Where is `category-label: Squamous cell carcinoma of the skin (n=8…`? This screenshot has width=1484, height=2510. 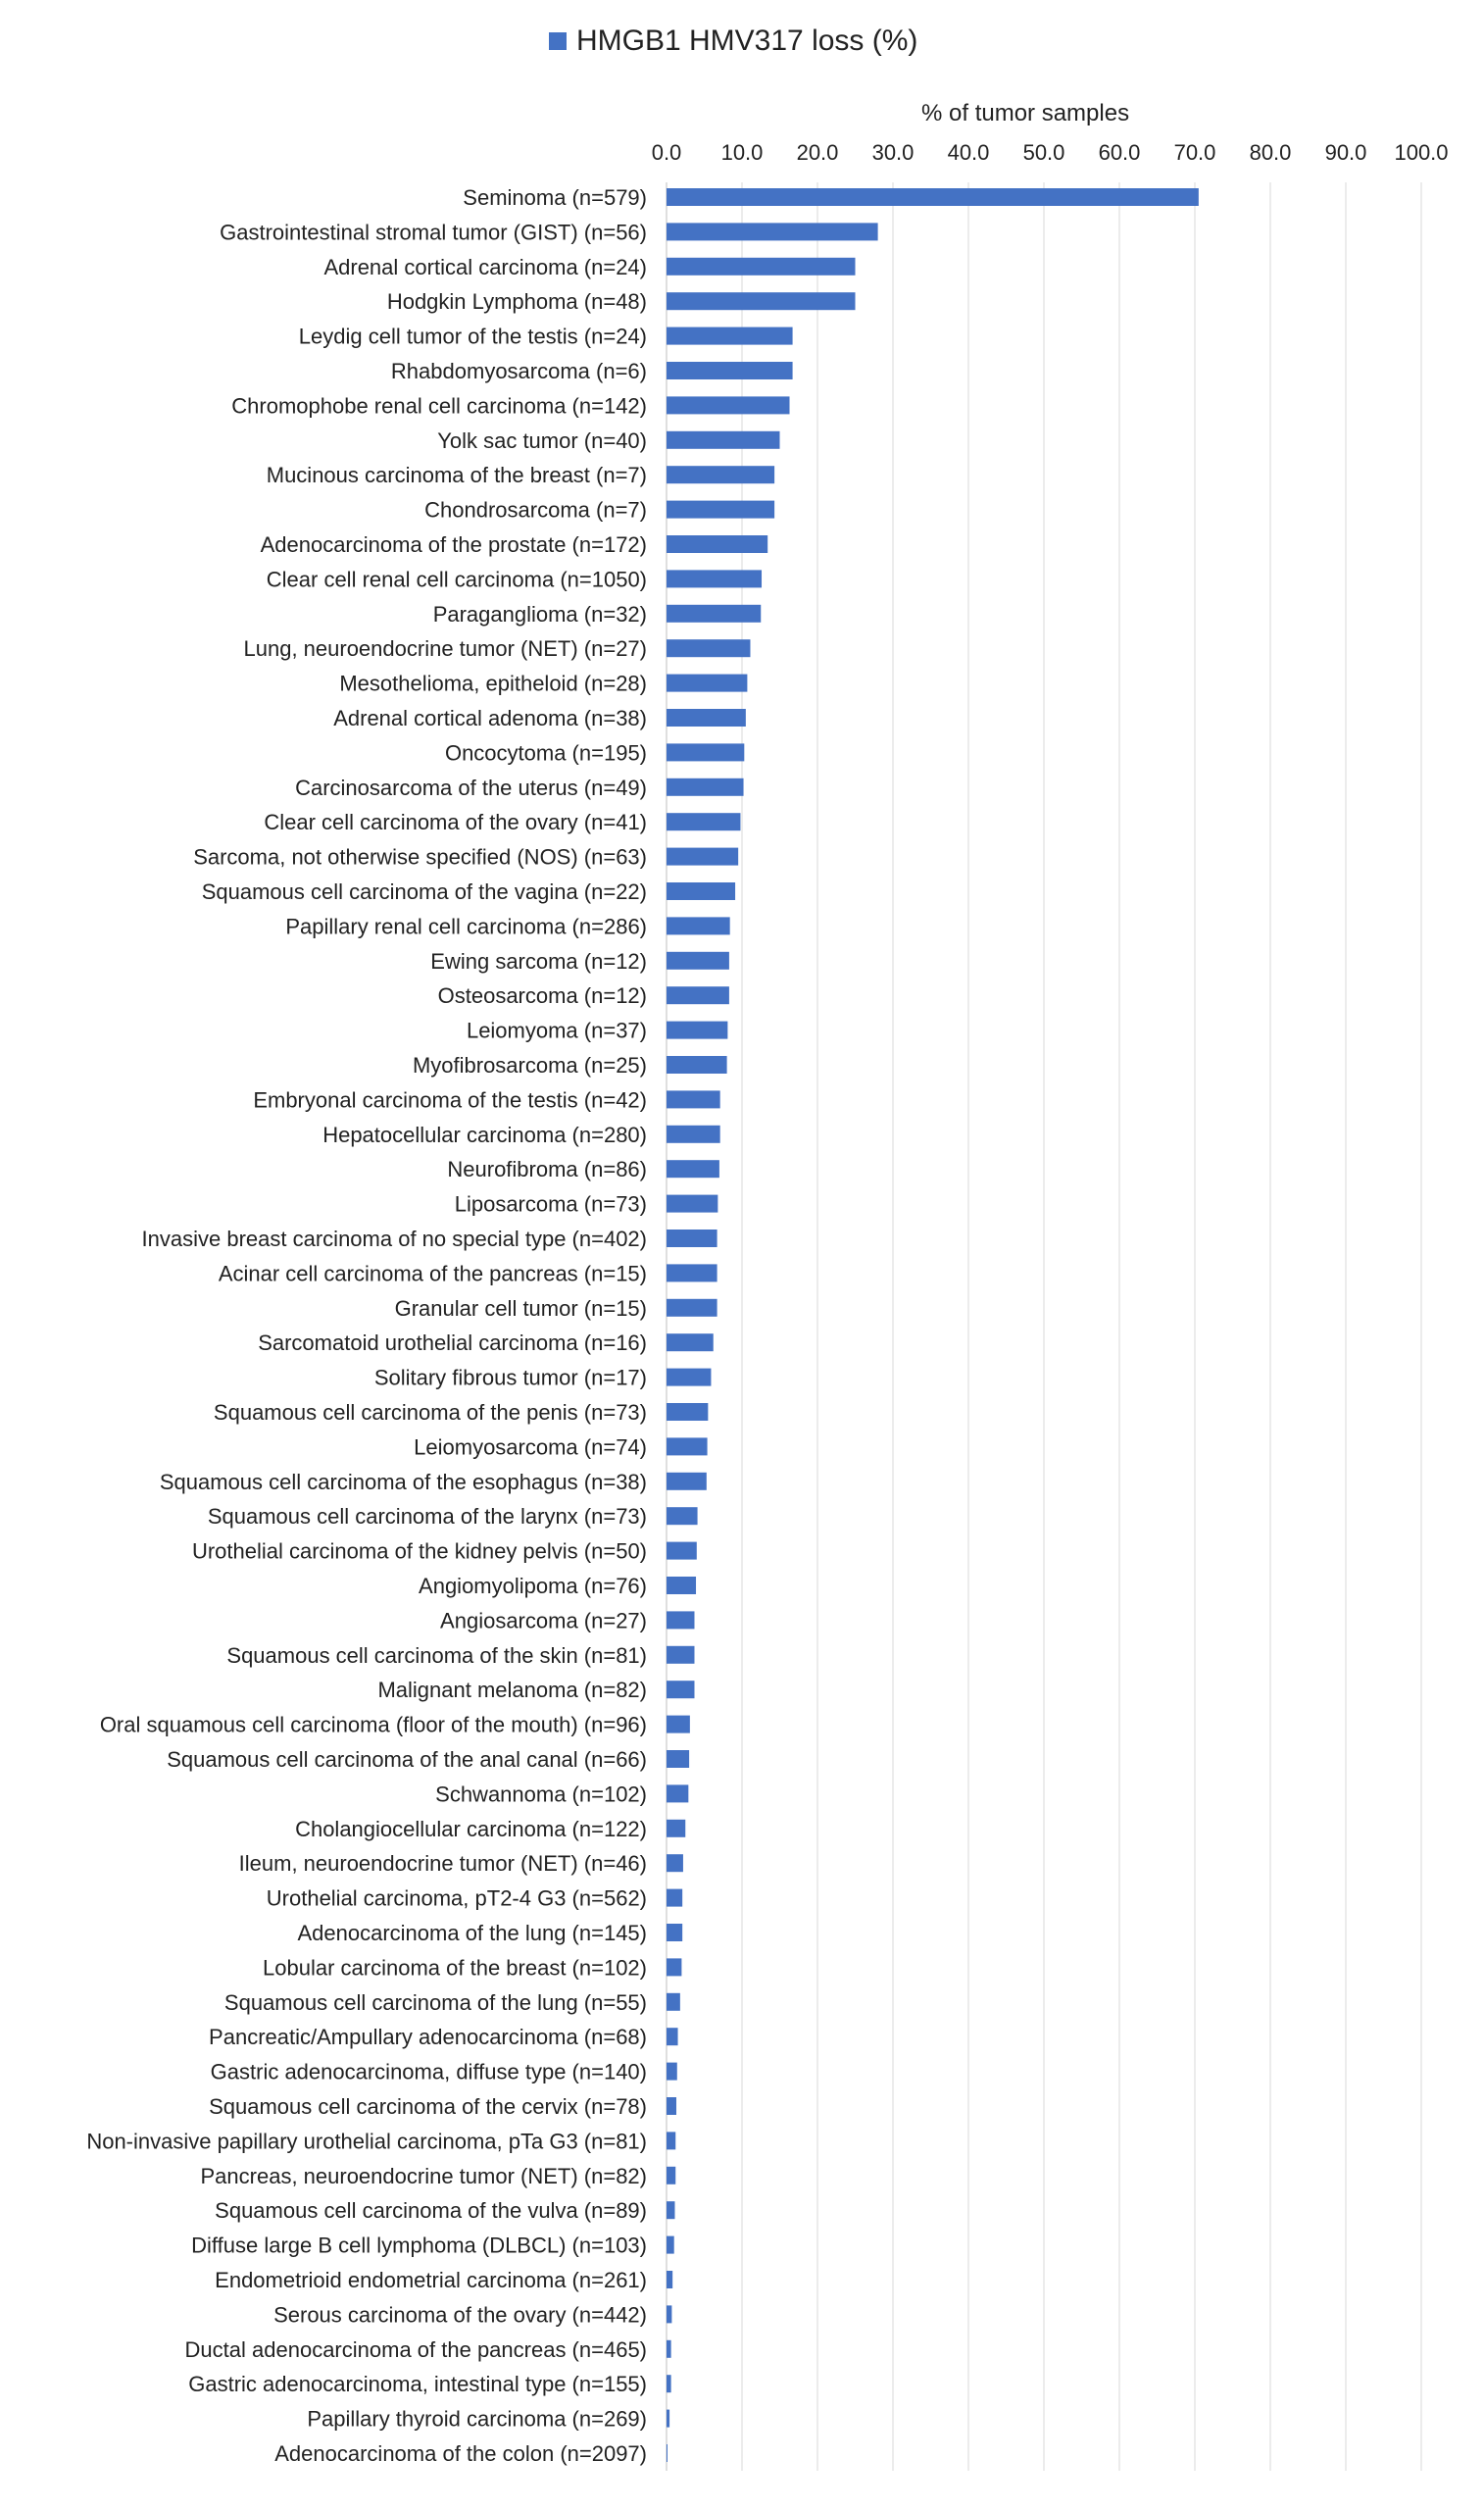
category-label: Squamous cell carcinoma of the skin (n=8… is located at coordinates (437, 1655).